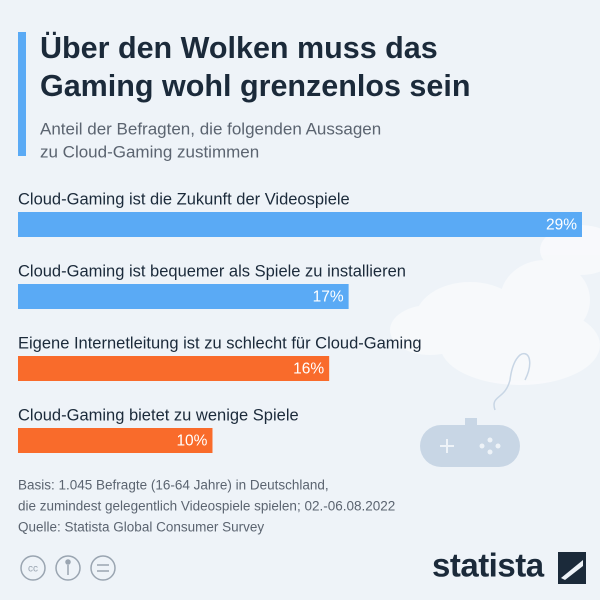  I want to click on chart-subtitle: zu Cloud-Gaming zustimmen, so click(149, 151).